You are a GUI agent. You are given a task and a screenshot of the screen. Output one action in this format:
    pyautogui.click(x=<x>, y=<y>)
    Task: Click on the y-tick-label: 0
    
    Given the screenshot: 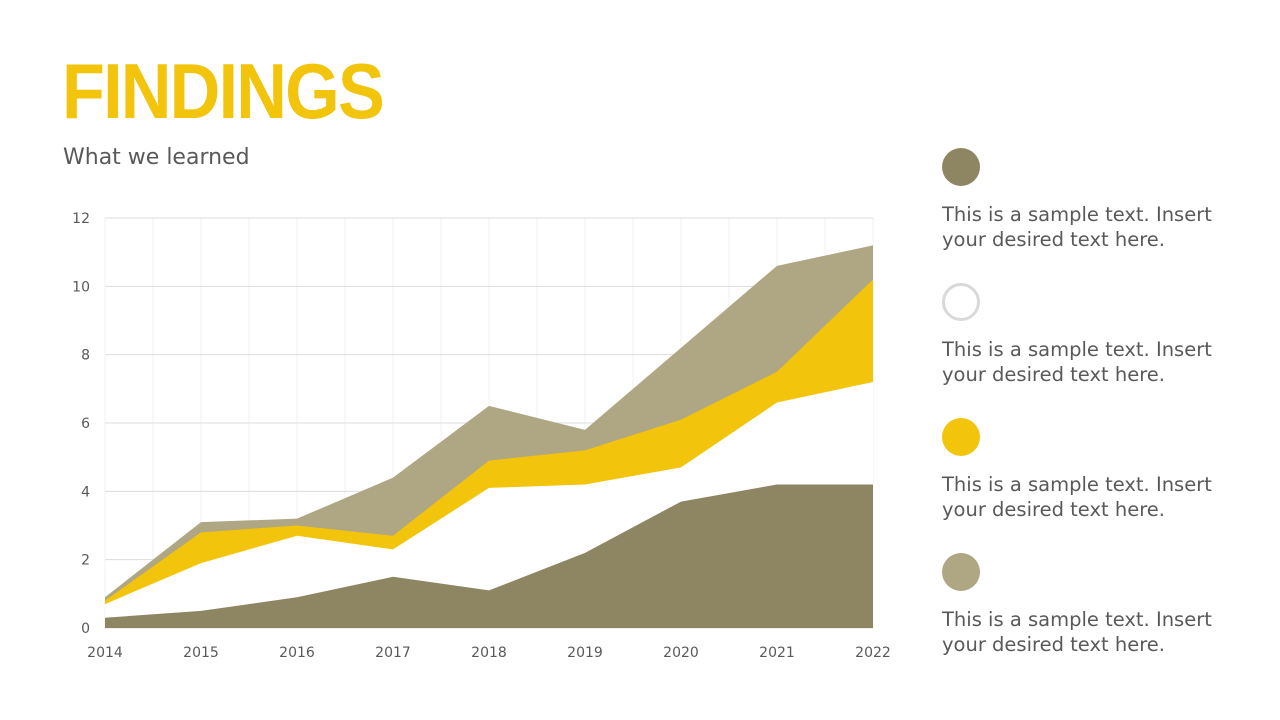 What is the action you would take?
    pyautogui.click(x=85, y=629)
    